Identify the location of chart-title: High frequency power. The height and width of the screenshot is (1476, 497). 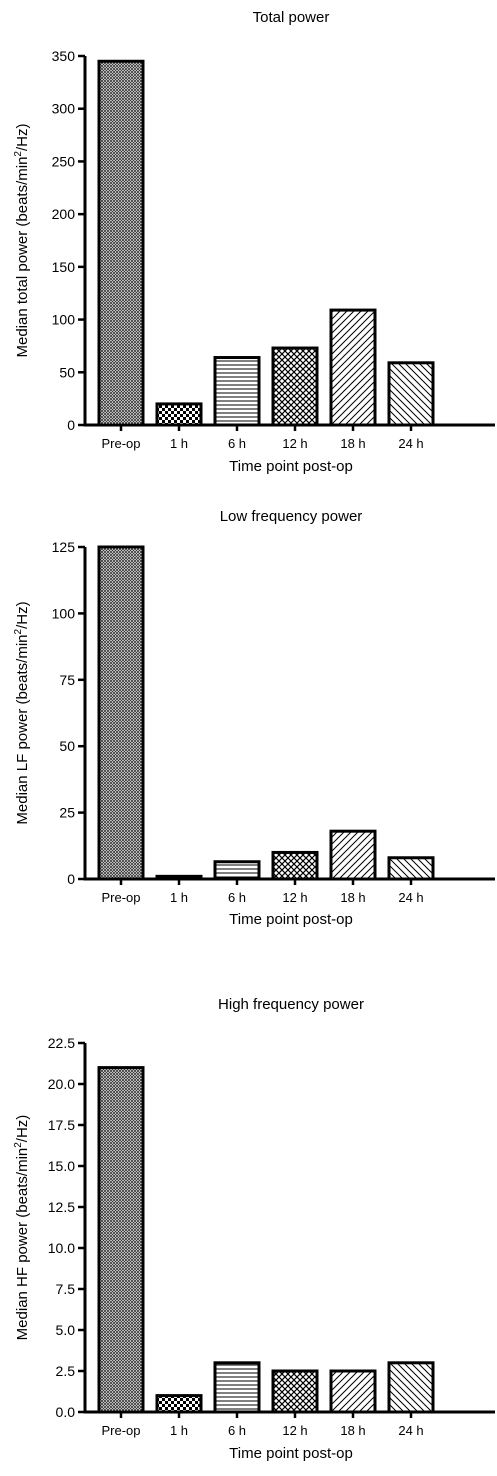
(291, 1004).